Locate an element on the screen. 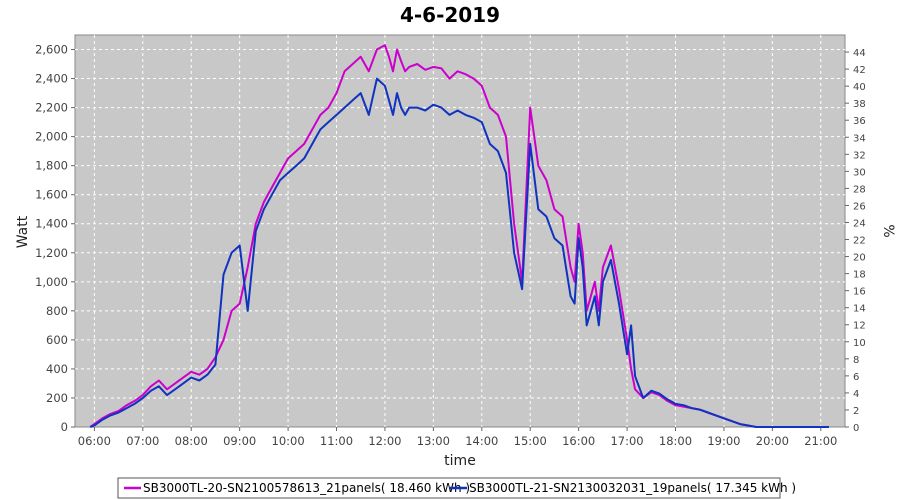  y2-tick-label: 2 is located at coordinates (856, 411).